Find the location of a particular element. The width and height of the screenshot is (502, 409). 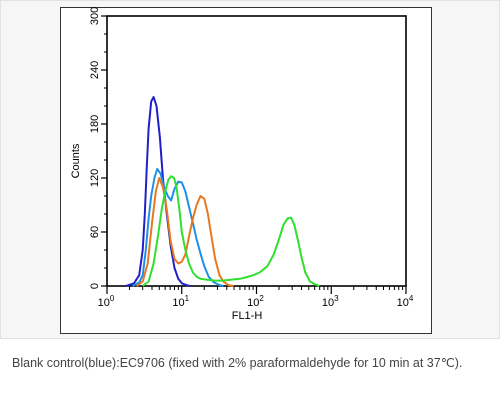

x-axis-label: FL1-H is located at coordinates (247, 316).